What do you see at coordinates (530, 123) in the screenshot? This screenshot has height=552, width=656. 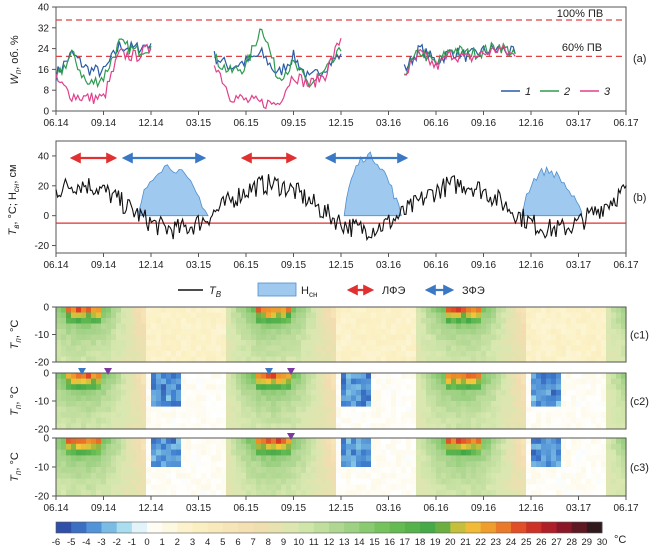 I see `panel-a-xtick-label: 12.16` at bounding box center [530, 123].